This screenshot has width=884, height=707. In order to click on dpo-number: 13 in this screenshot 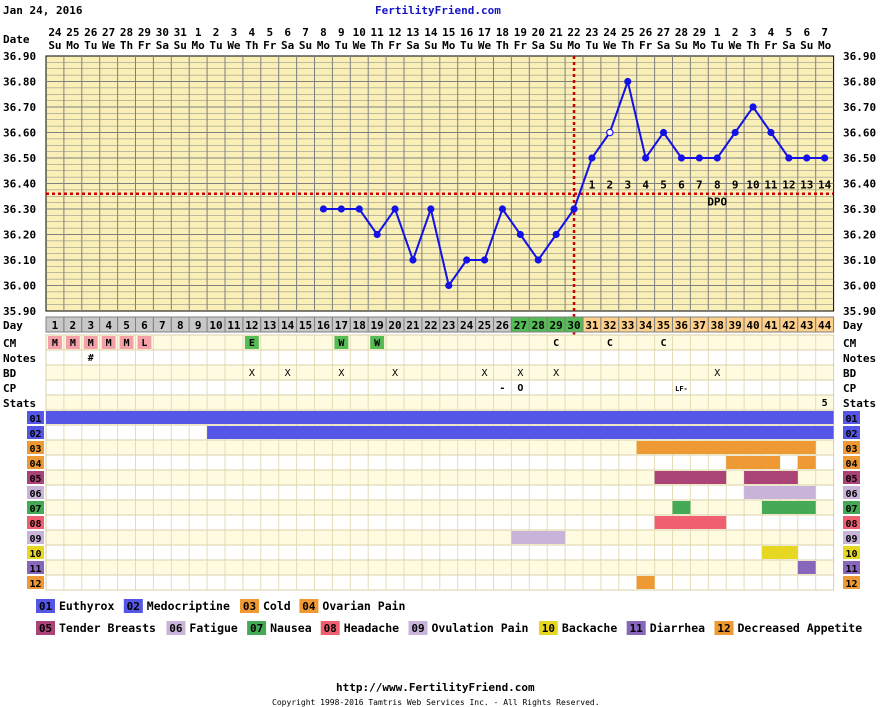, I will do `click(806, 185)`.